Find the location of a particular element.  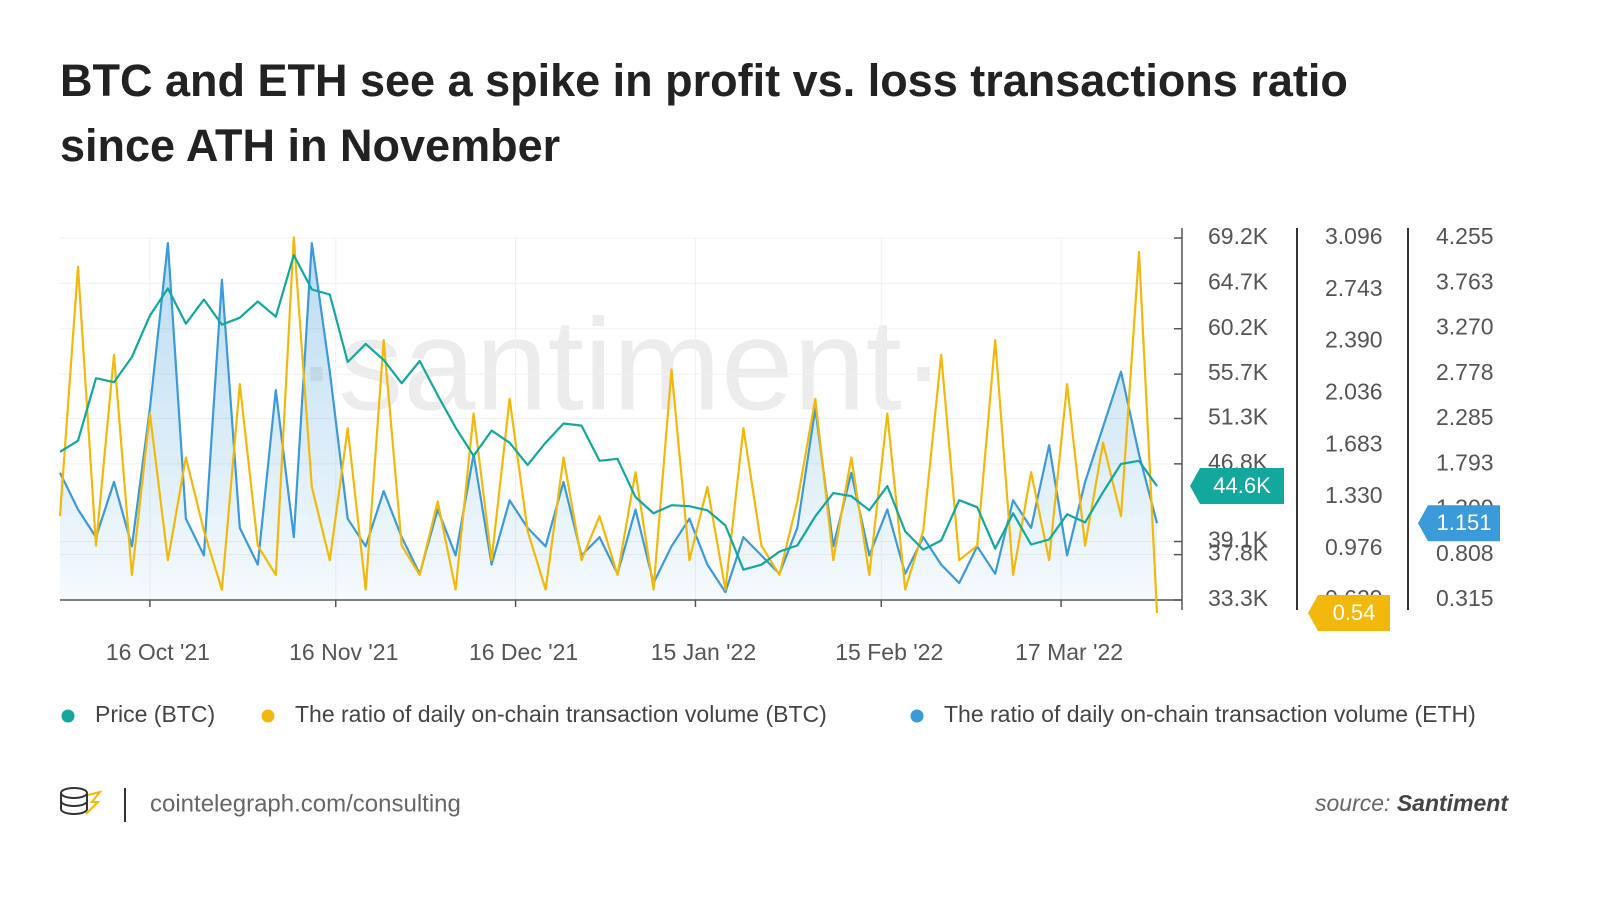

y-tick-label: 2.743 is located at coordinates (1354, 288).